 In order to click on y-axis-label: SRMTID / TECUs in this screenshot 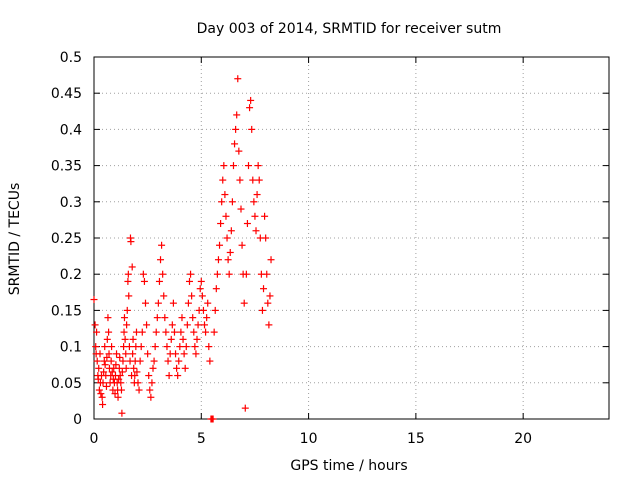, I will do `click(15, 239)`.